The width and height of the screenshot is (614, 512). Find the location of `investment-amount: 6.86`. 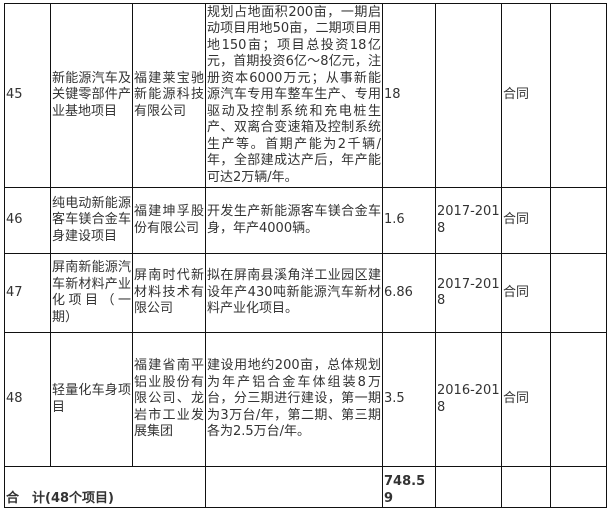

investment-amount: 6.86 is located at coordinates (409, 293).